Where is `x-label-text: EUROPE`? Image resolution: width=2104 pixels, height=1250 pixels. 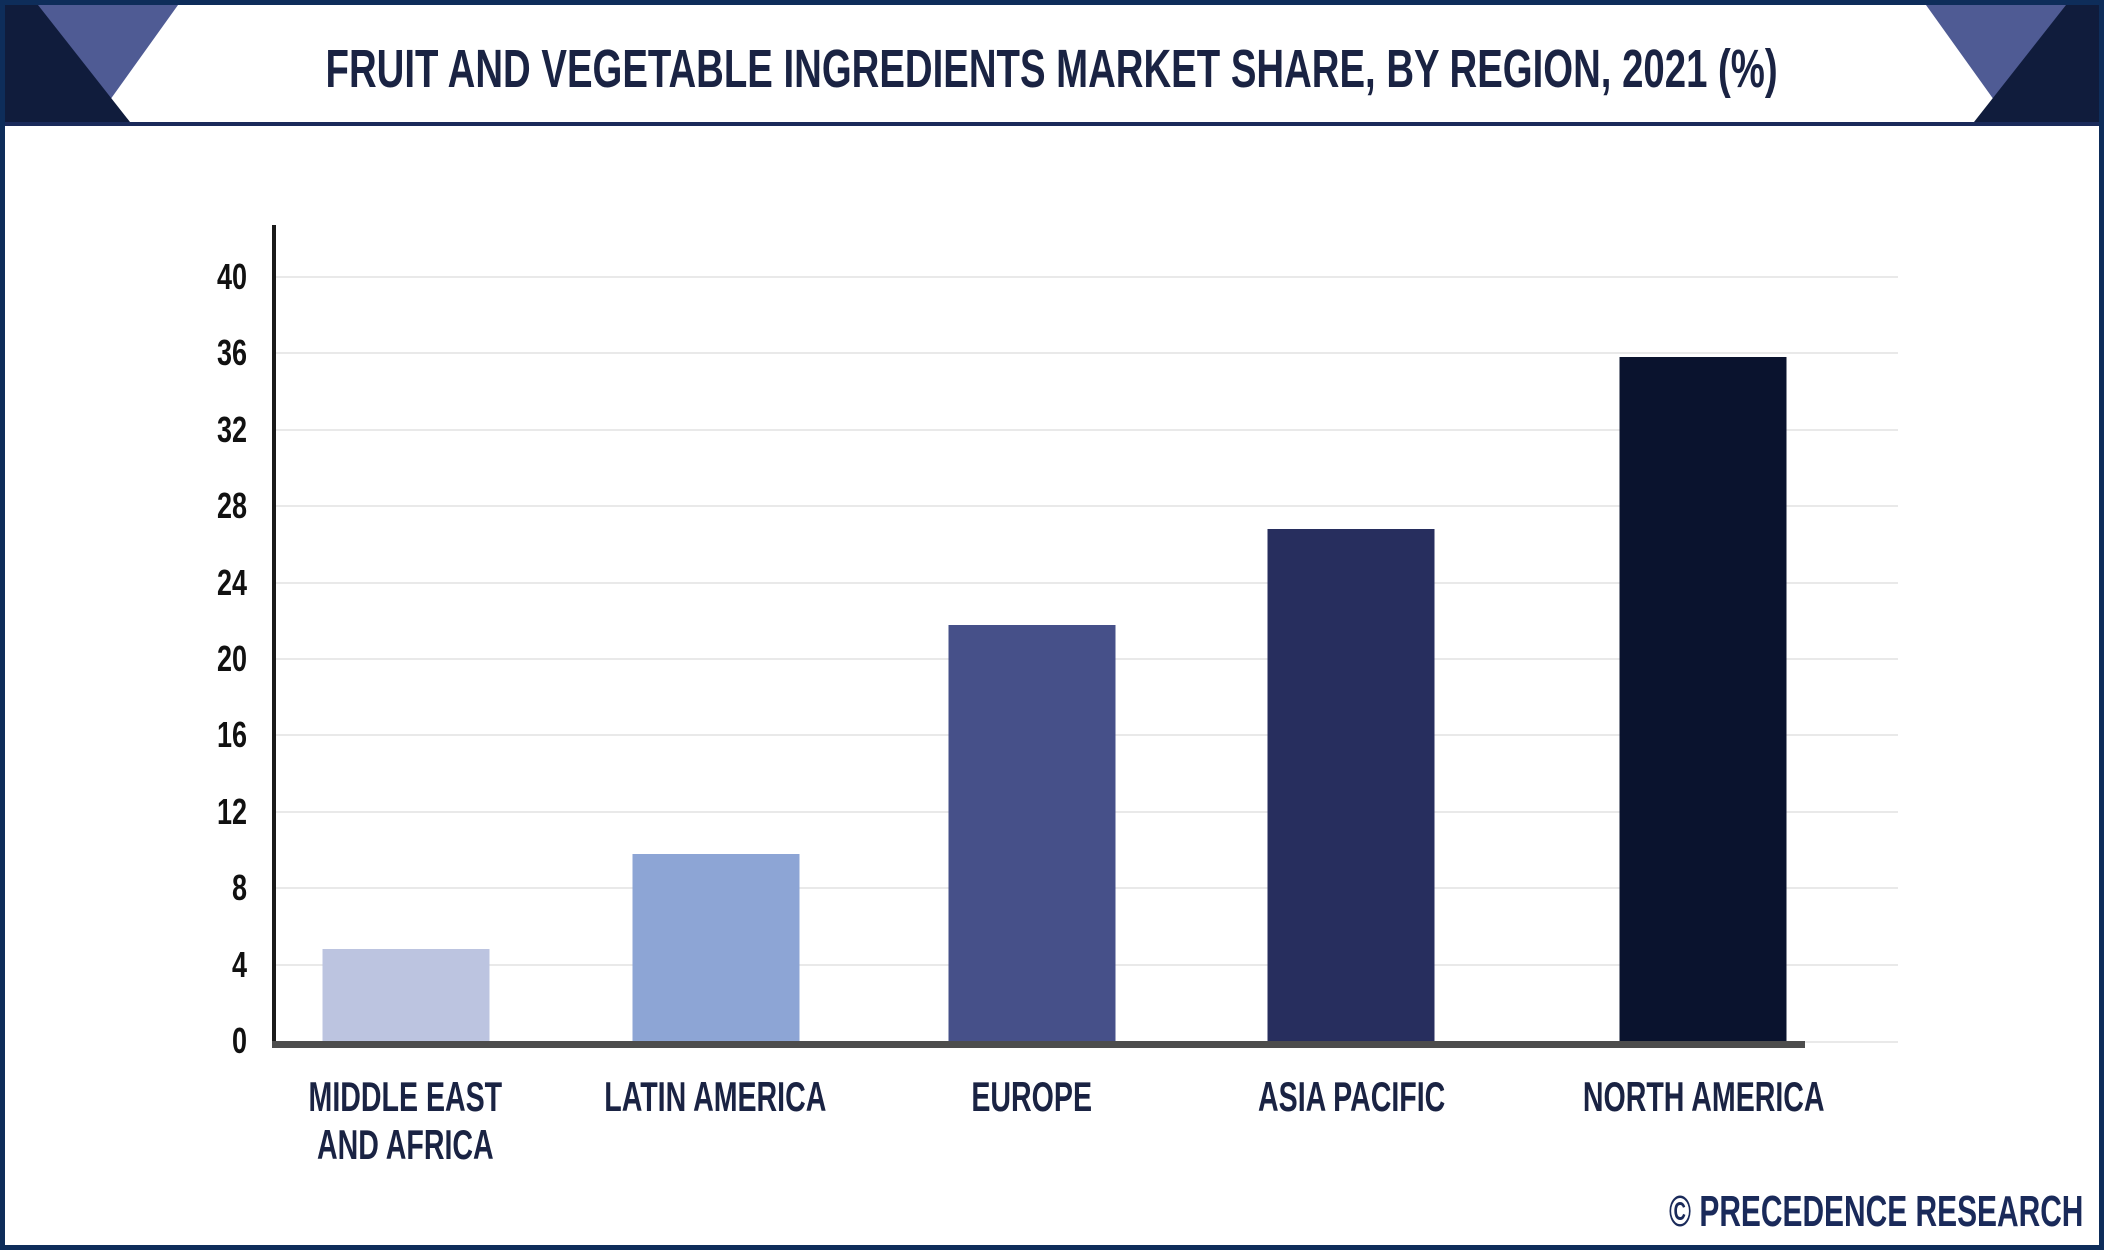
x-label-text: EUROPE is located at coordinates (1032, 1096).